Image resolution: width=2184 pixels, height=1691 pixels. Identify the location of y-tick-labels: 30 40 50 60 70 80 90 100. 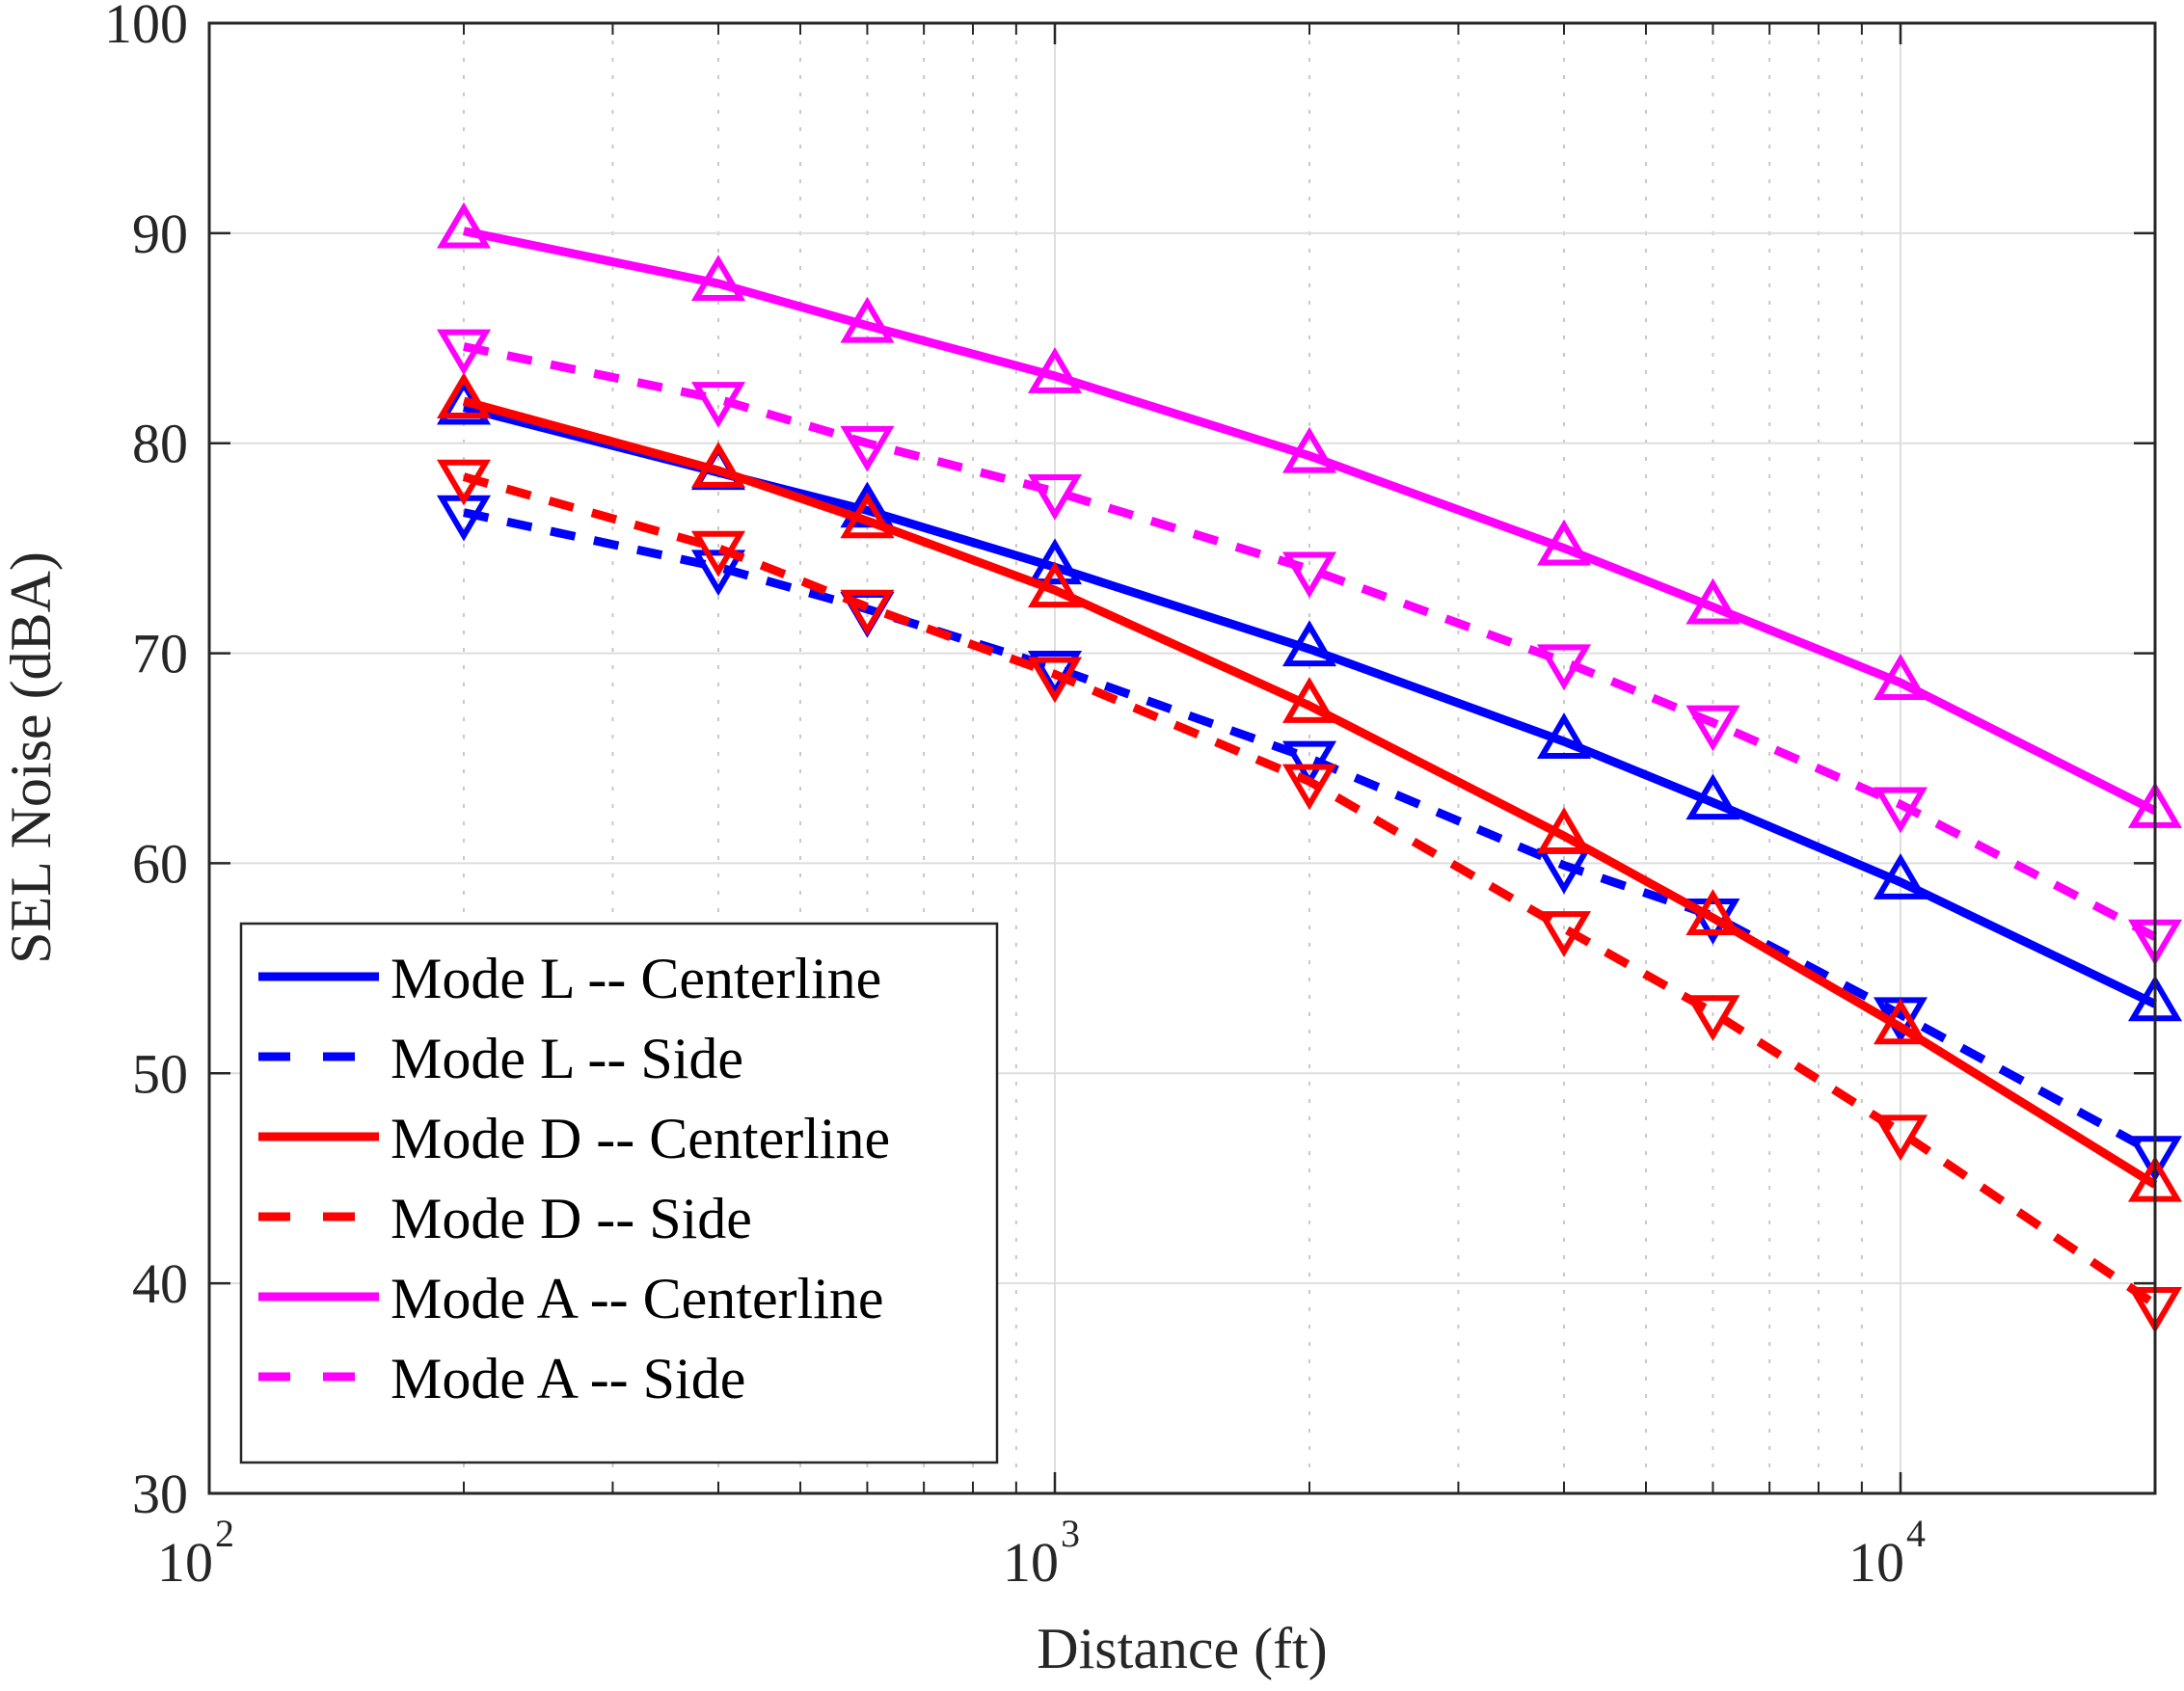
(146, 762).